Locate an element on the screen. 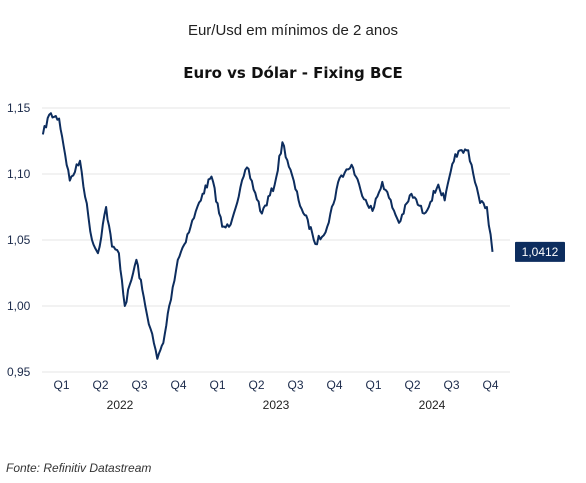 This screenshot has width=586, height=483. y-tick-label: 1,00 is located at coordinates (19, 306).